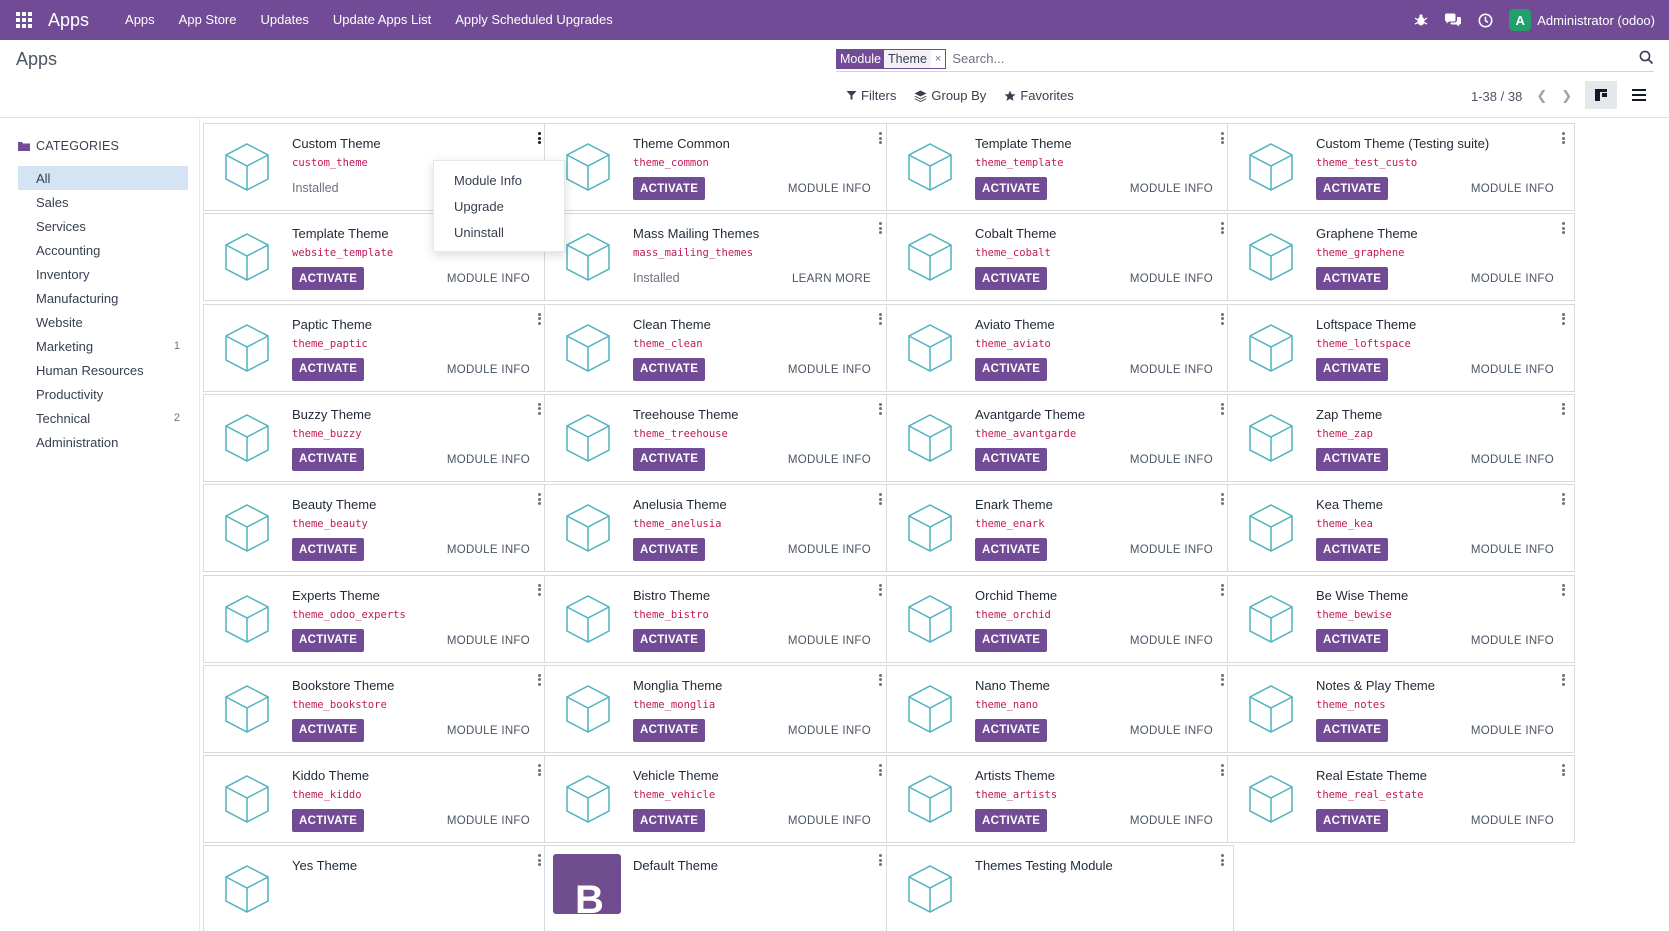 The width and height of the screenshot is (1669, 931). What do you see at coordinates (1497, 96) in the screenshot?
I see `pager-value: 1-38 / 38` at bounding box center [1497, 96].